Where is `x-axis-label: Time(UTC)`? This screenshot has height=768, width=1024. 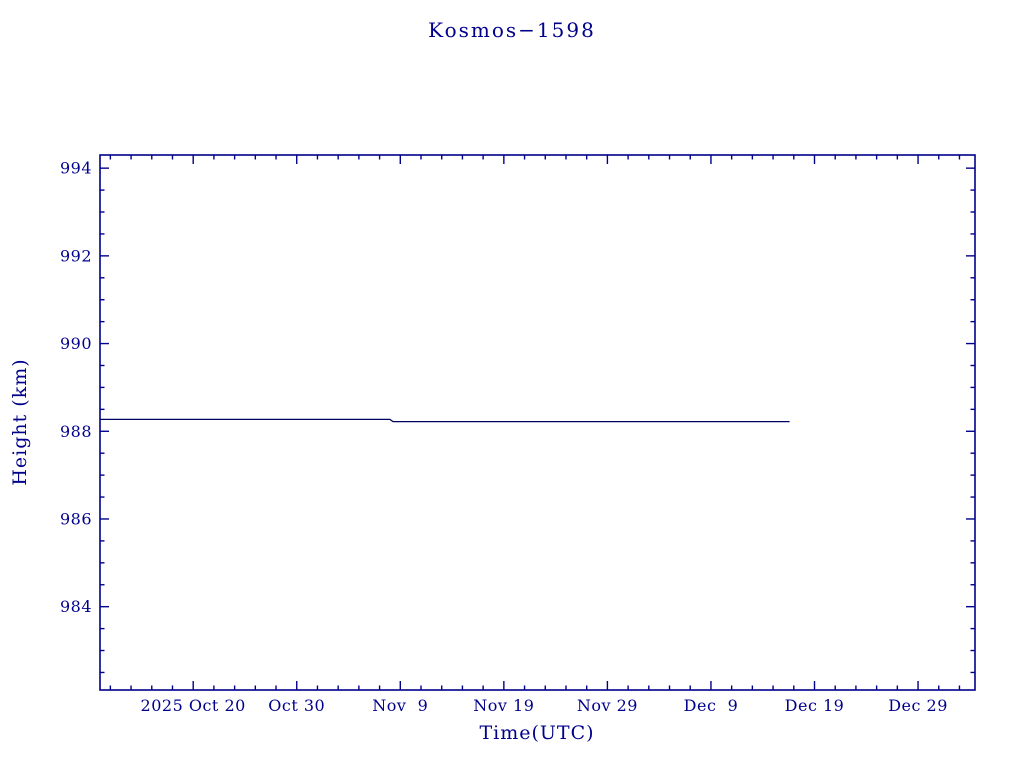 x-axis-label: Time(UTC) is located at coordinates (536, 733).